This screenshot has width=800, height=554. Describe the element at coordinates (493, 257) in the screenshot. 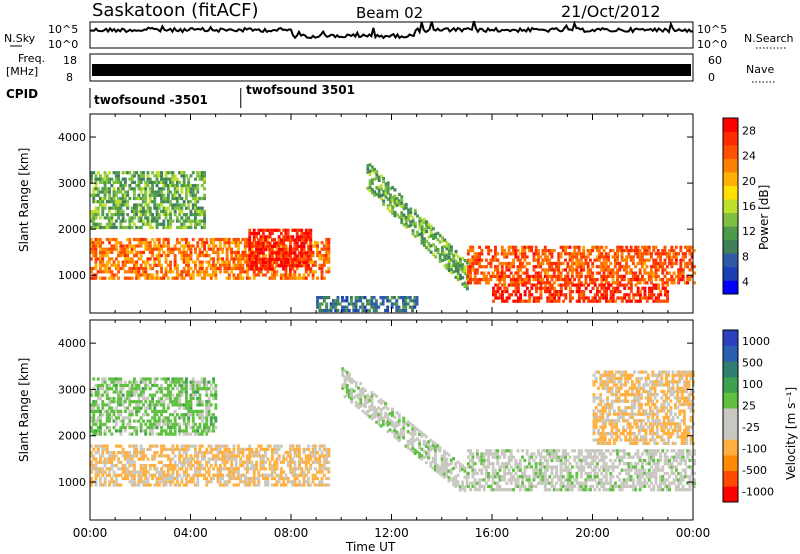

I see `heatmap-cell-2011` at that location.